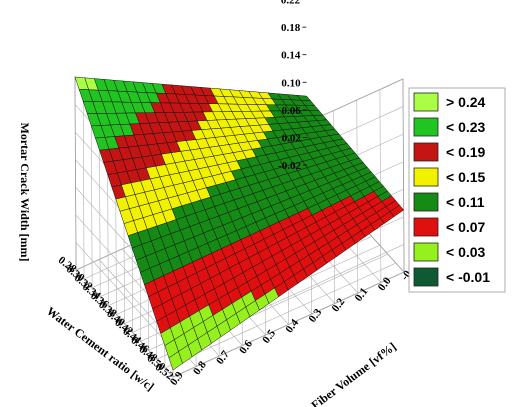 This screenshot has height=407, width=512. What do you see at coordinates (466, 227) in the screenshot?
I see `legend-label: < 0.07` at bounding box center [466, 227].